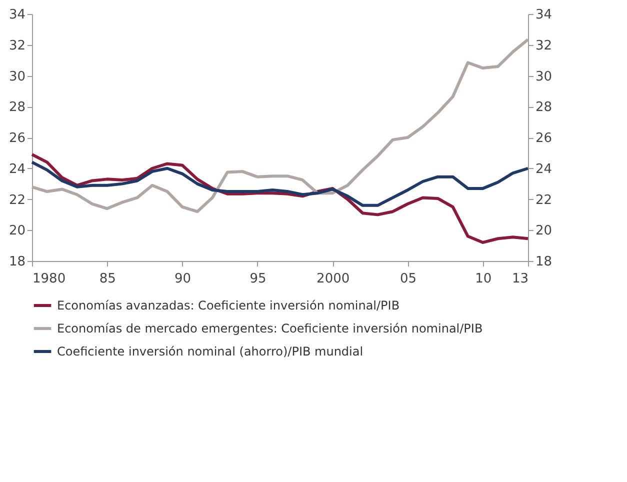 The height and width of the screenshot is (482, 627). What do you see at coordinates (228, 305) in the screenshot?
I see `legend-label: Economías avanzadas: Coeficiente inversión nominal/PIB` at bounding box center [228, 305].